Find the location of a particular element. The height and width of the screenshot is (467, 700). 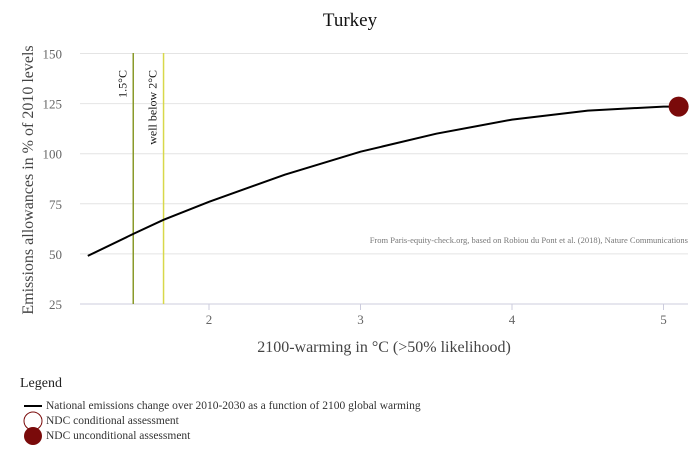

y-tick-label: 75 is located at coordinates (55, 204).